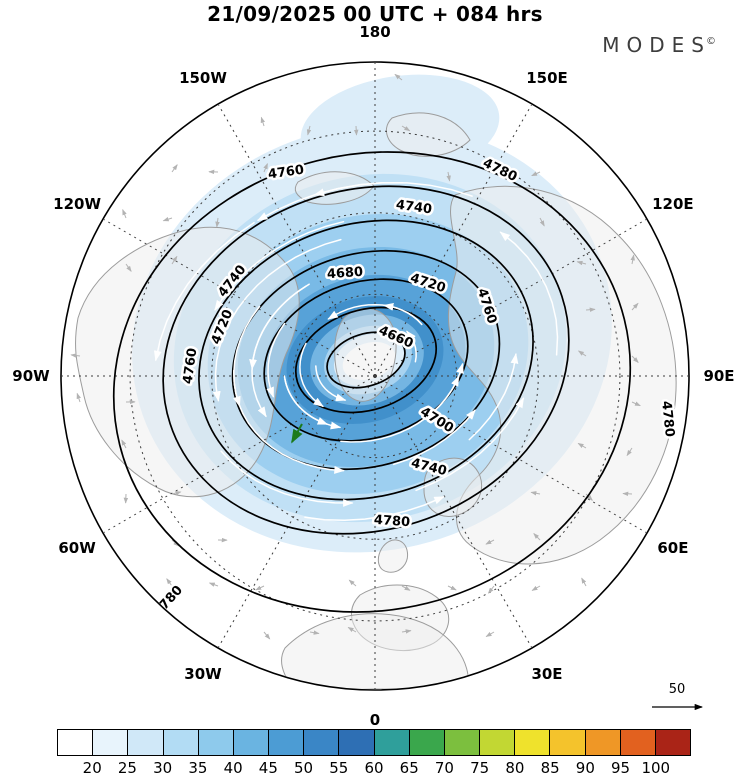  I want to click on reference-arrow: 50, so click(678, 696).